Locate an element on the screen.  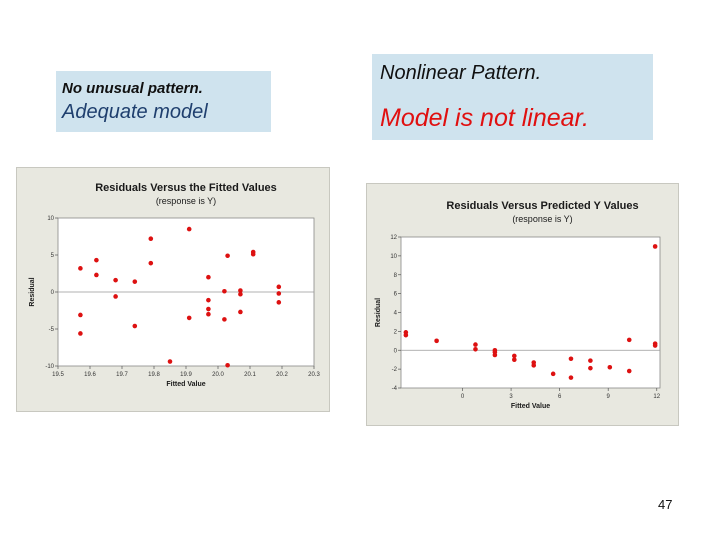
left-chart-x-tick-label: 19.5 is located at coordinates (58, 375).